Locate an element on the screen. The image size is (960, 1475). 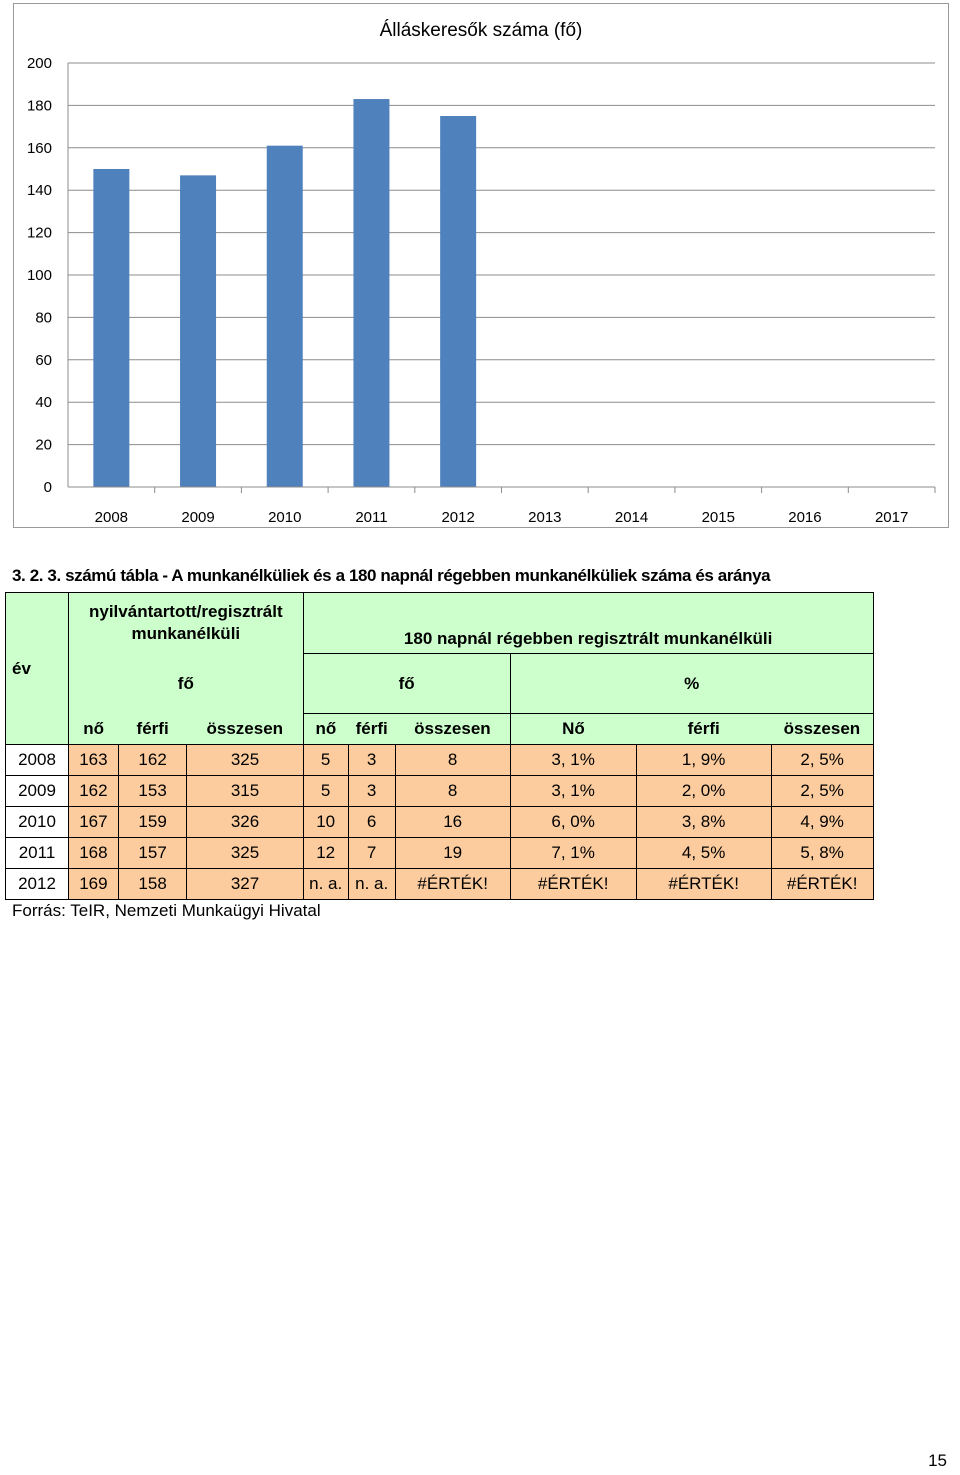
value-cell: 163 is located at coordinates (93, 760).